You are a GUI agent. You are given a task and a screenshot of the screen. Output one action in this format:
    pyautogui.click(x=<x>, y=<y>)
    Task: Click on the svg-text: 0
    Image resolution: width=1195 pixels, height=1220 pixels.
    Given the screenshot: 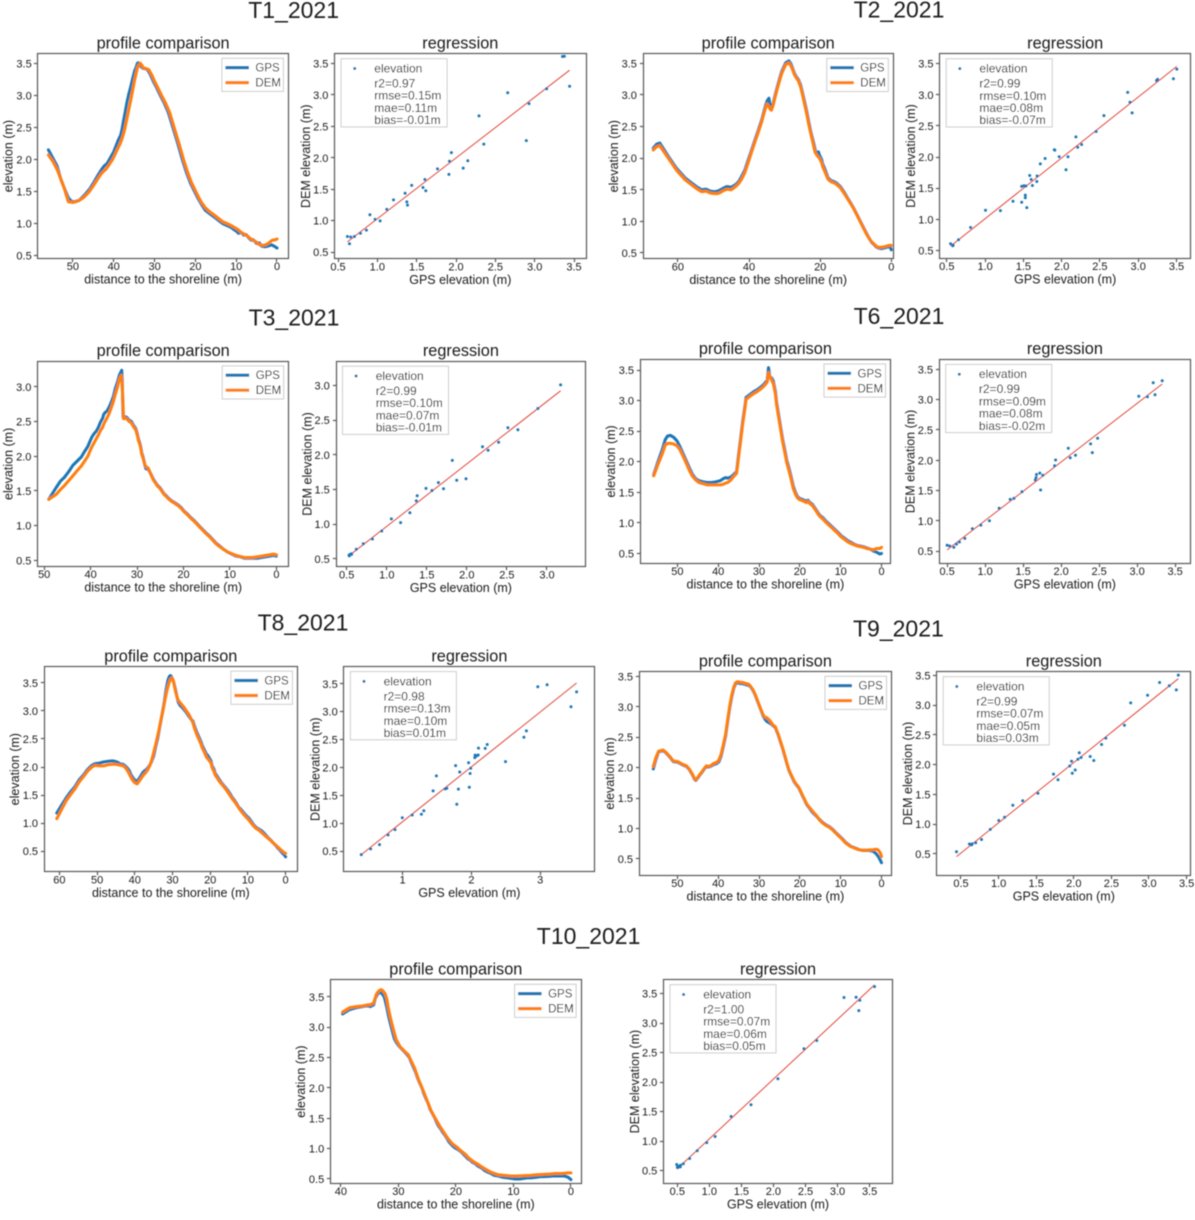 What is the action you would take?
    pyautogui.click(x=277, y=267)
    